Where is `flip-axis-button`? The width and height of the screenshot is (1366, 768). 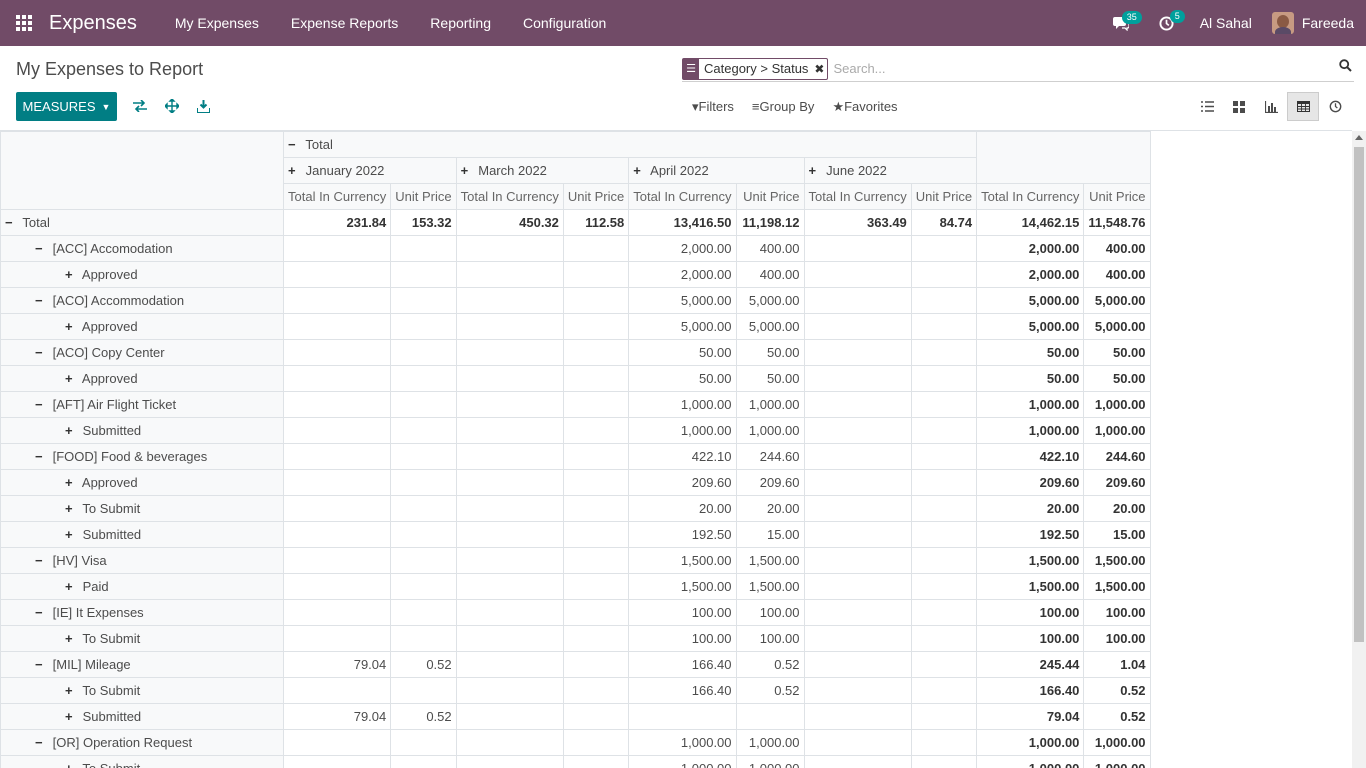 flip-axis-button is located at coordinates (140, 106).